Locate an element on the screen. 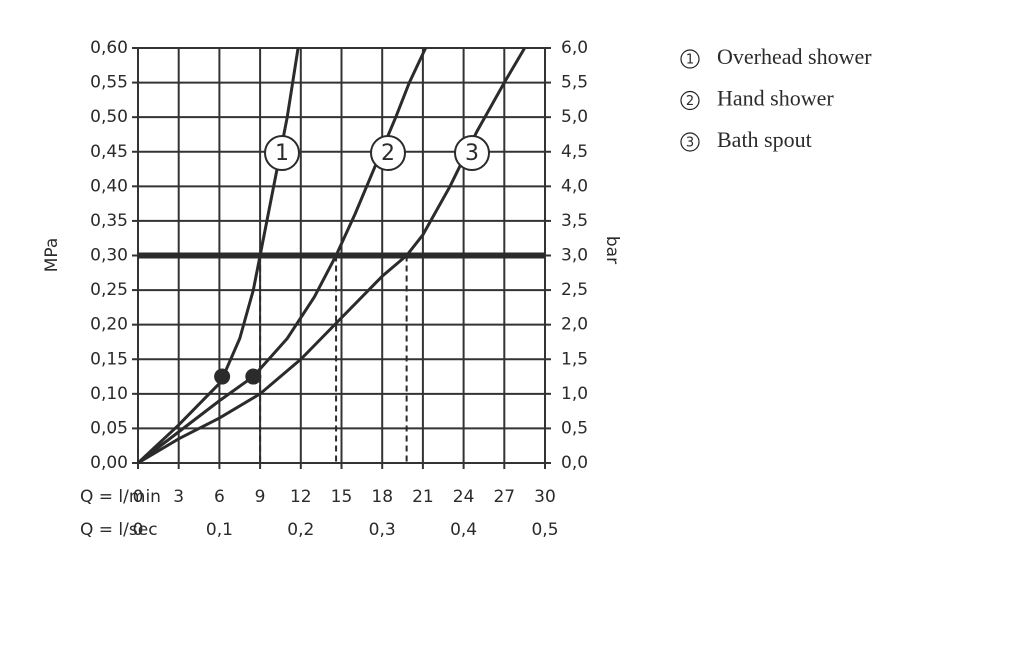 This screenshot has height=652, width=1024. y2-tick-label: 5,0 is located at coordinates (574, 117).